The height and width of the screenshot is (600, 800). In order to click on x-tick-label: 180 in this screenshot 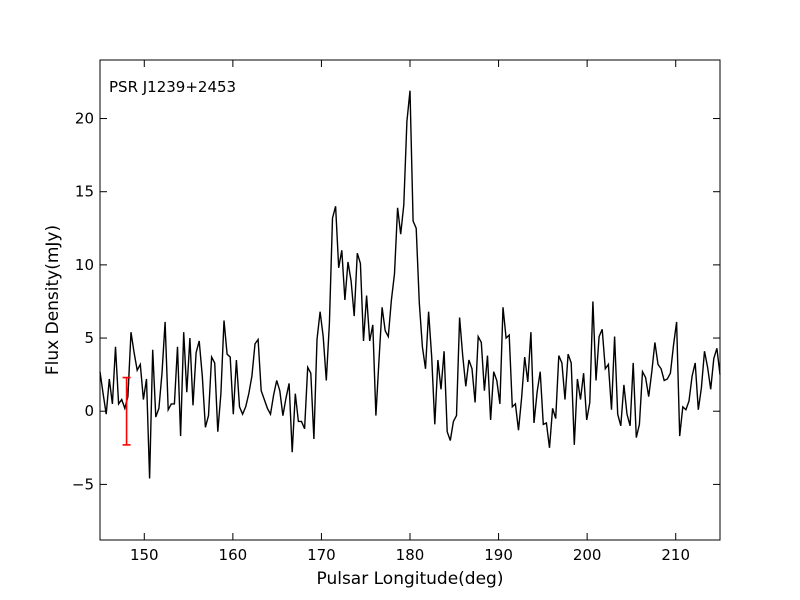, I will do `click(410, 555)`.